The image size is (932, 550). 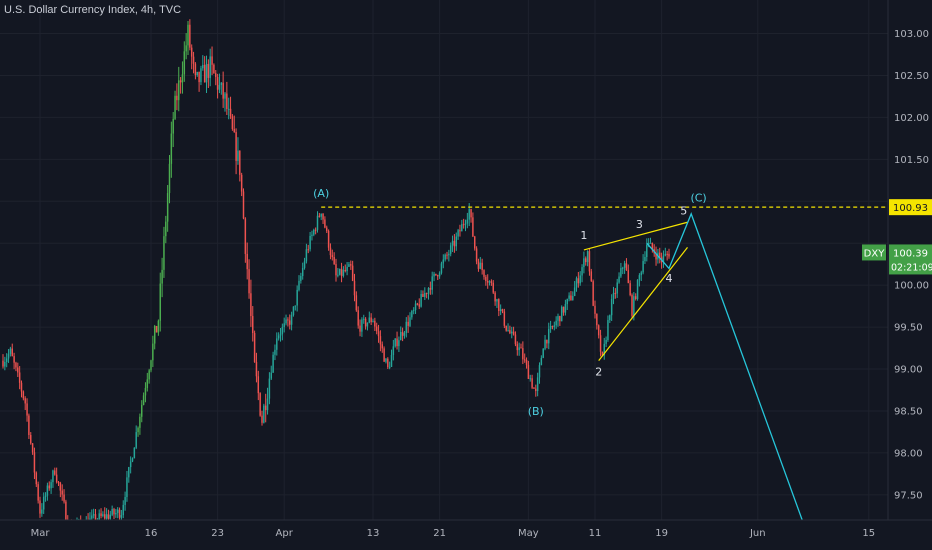 I want to click on resistance-price-tag, so click(x=910, y=207).